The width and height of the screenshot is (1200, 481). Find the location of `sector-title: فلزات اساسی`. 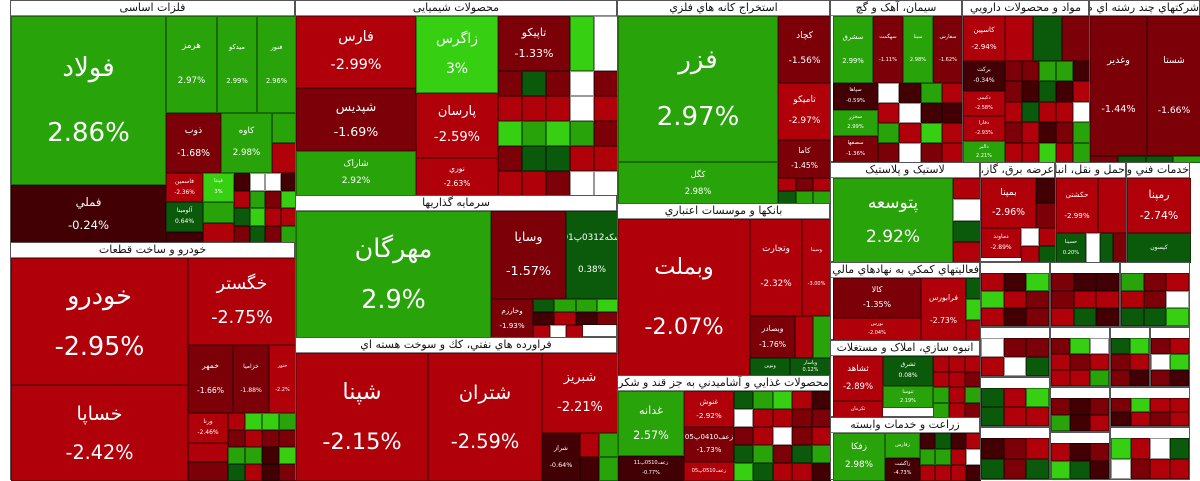

sector-title: فلزات اساسی is located at coordinates (152, 8).